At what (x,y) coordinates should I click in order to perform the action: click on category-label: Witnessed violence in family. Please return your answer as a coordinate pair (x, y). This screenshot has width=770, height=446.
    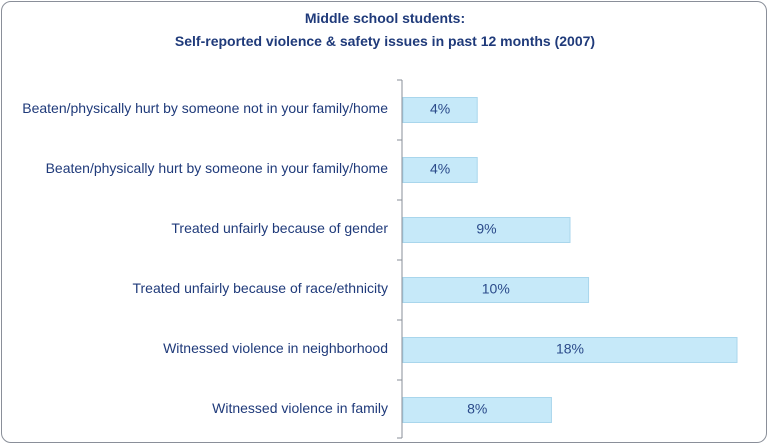
    Looking at the image, I should click on (300, 408).